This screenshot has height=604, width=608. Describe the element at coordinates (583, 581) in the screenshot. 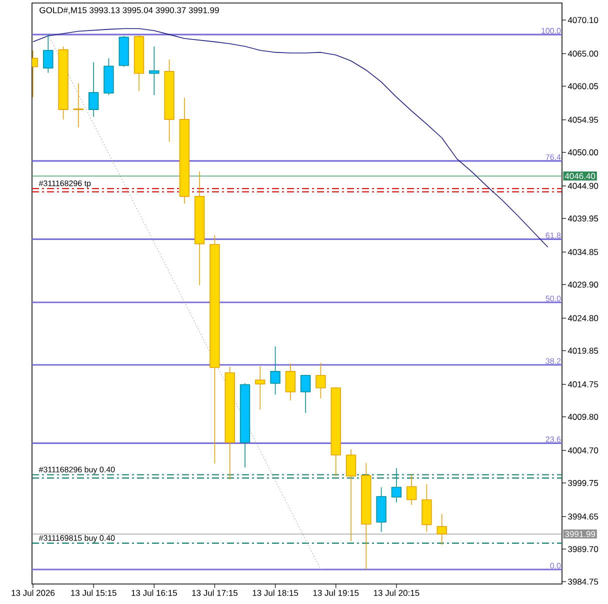

I see `y-tick-label: 3984.75` at that location.